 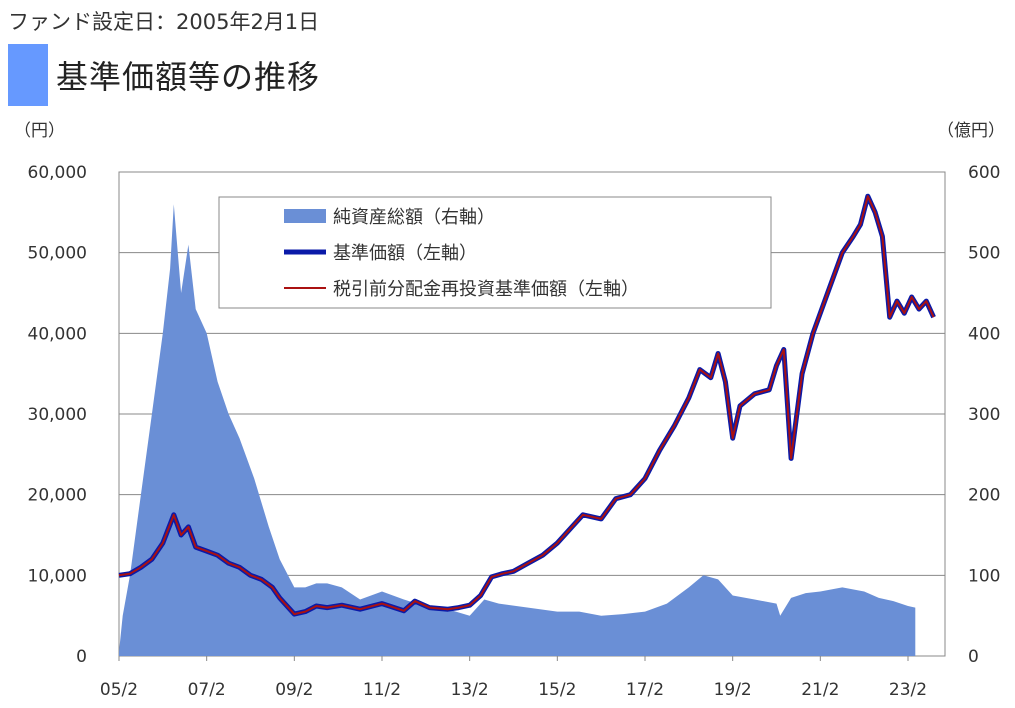 I want to click on x-tick-label: 05/2, so click(x=119, y=690).